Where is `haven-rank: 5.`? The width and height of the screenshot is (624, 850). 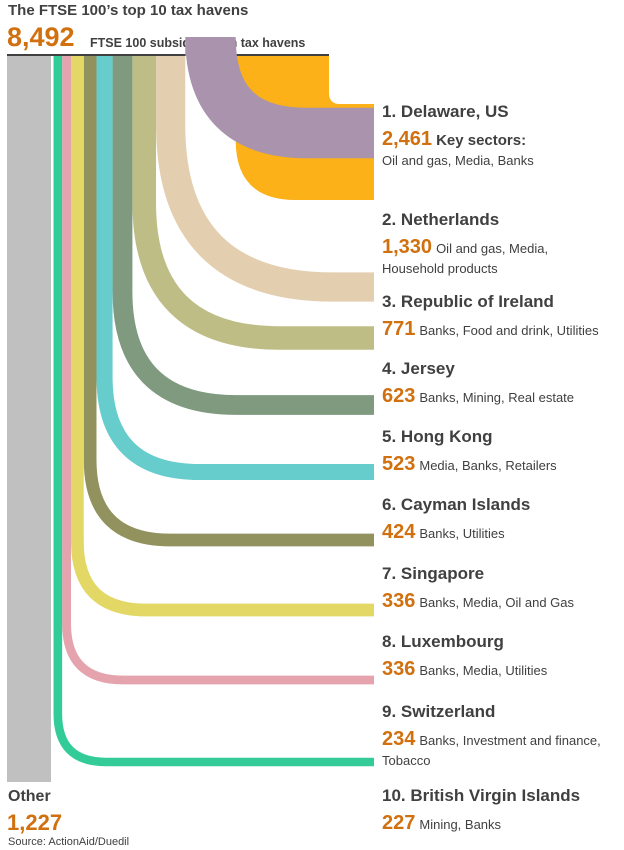
haven-rank: 5. is located at coordinates (389, 436).